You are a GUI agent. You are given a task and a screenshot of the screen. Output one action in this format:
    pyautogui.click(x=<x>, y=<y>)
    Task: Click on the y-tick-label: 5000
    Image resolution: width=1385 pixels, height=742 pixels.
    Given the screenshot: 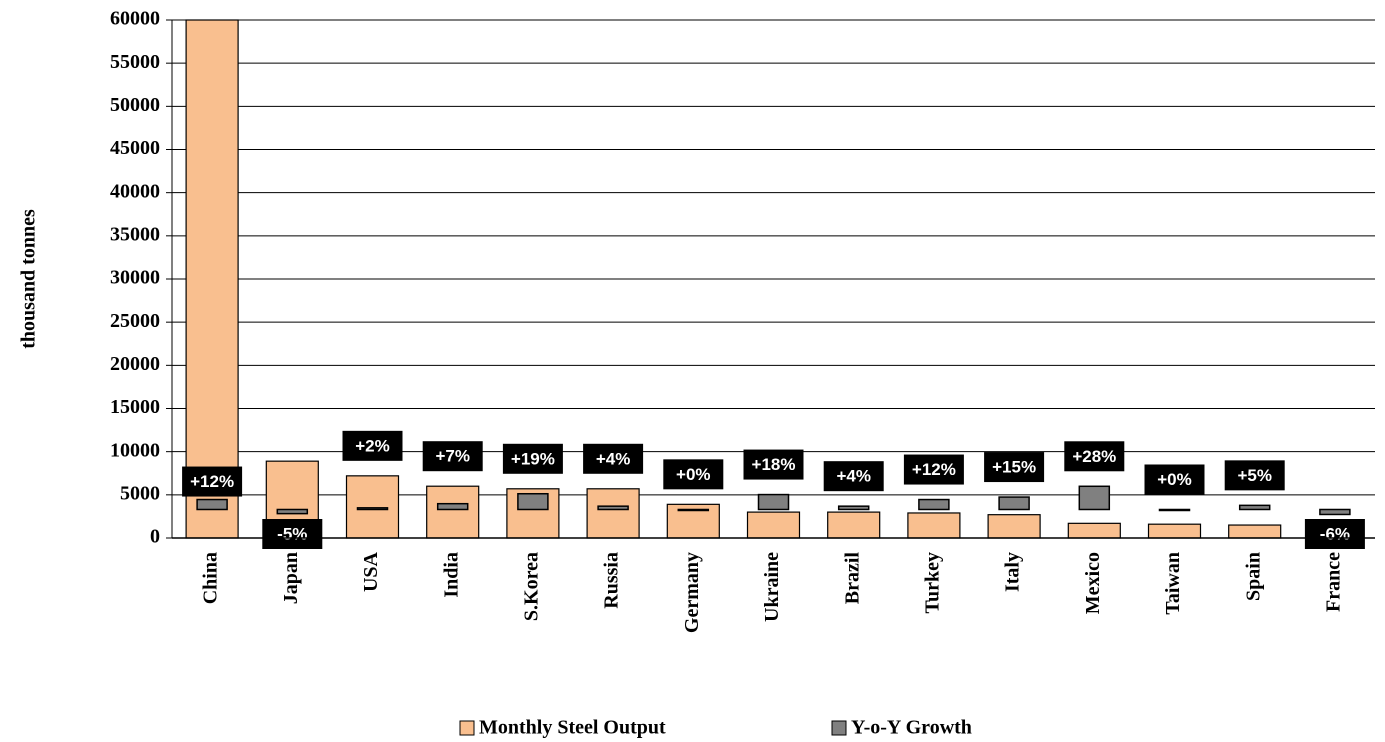 What is the action you would take?
    pyautogui.click(x=140, y=493)
    